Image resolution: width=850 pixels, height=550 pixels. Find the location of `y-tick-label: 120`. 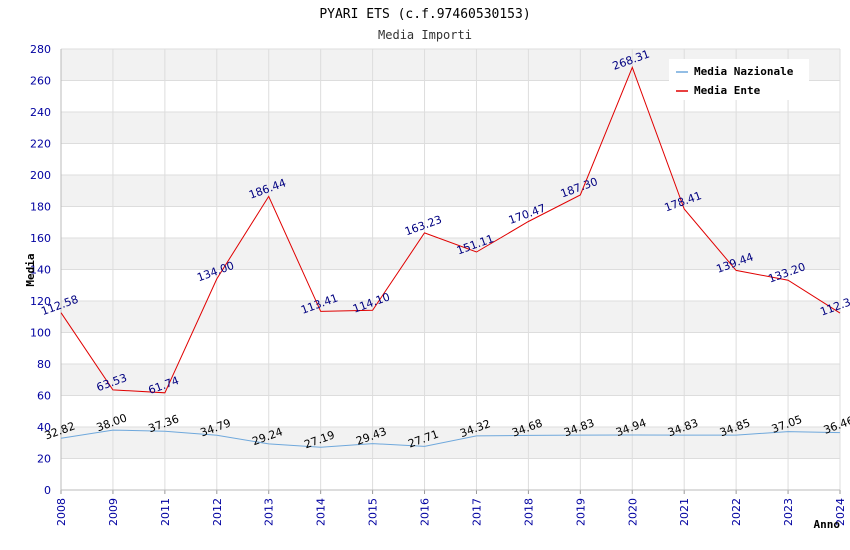

y-tick-label: 120 is located at coordinates (40, 301).